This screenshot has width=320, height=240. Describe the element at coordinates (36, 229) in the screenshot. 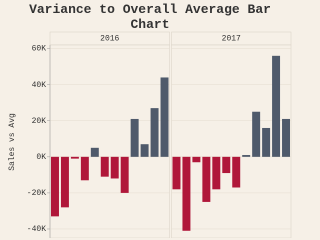

I see `y-tick-label: -40K` at that location.